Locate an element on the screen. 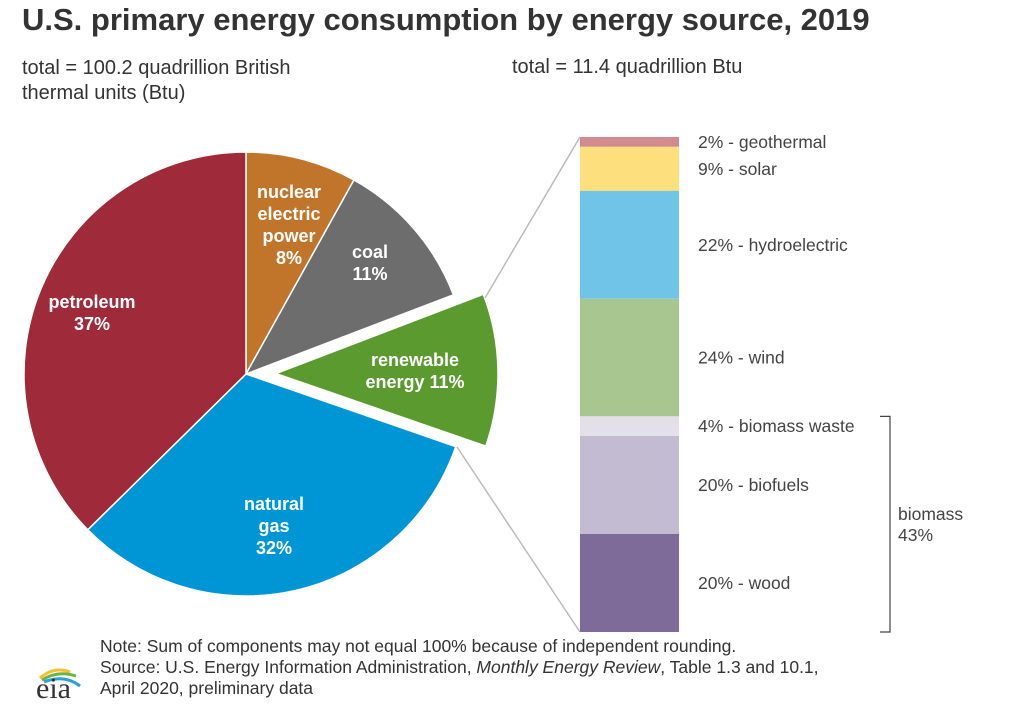 The image size is (1024, 706). bar-label-wind: 24% - wind is located at coordinates (741, 358).